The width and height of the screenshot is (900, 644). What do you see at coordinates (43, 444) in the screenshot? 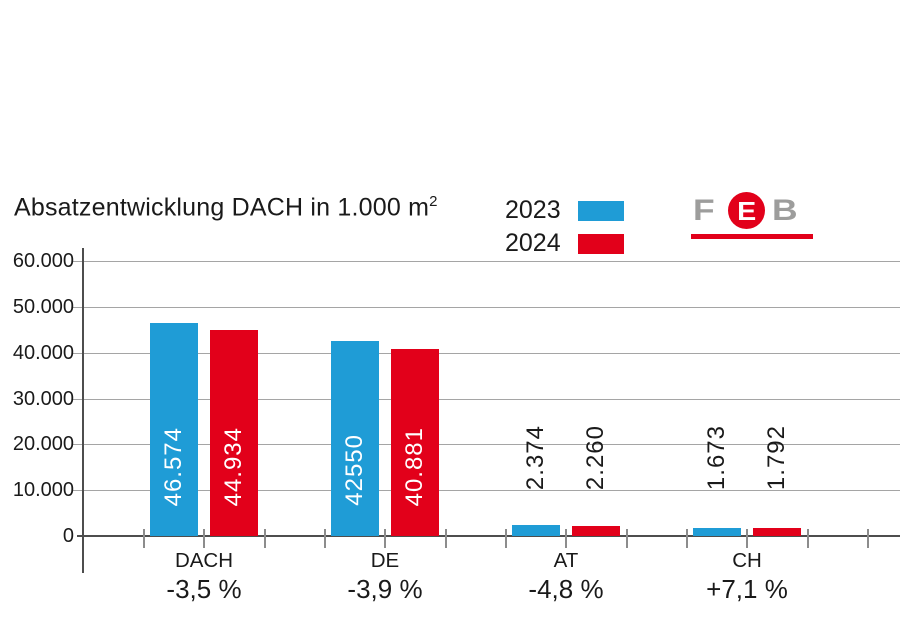
I see `y-axis-label: 20.000` at bounding box center [43, 444].